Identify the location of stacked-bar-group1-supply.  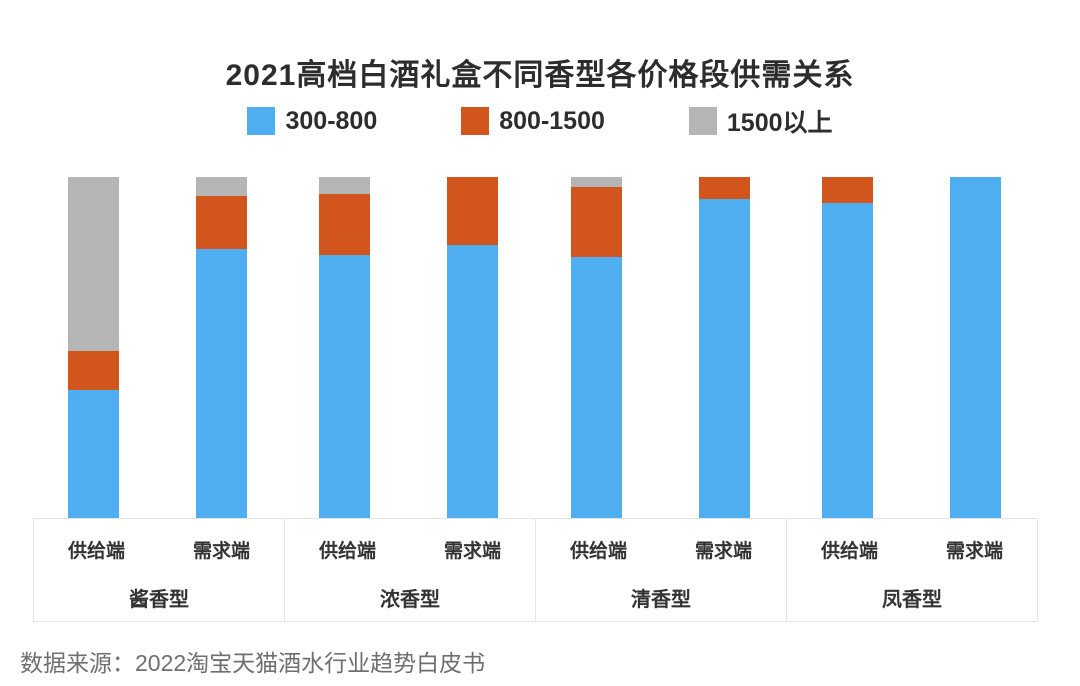
(93, 347).